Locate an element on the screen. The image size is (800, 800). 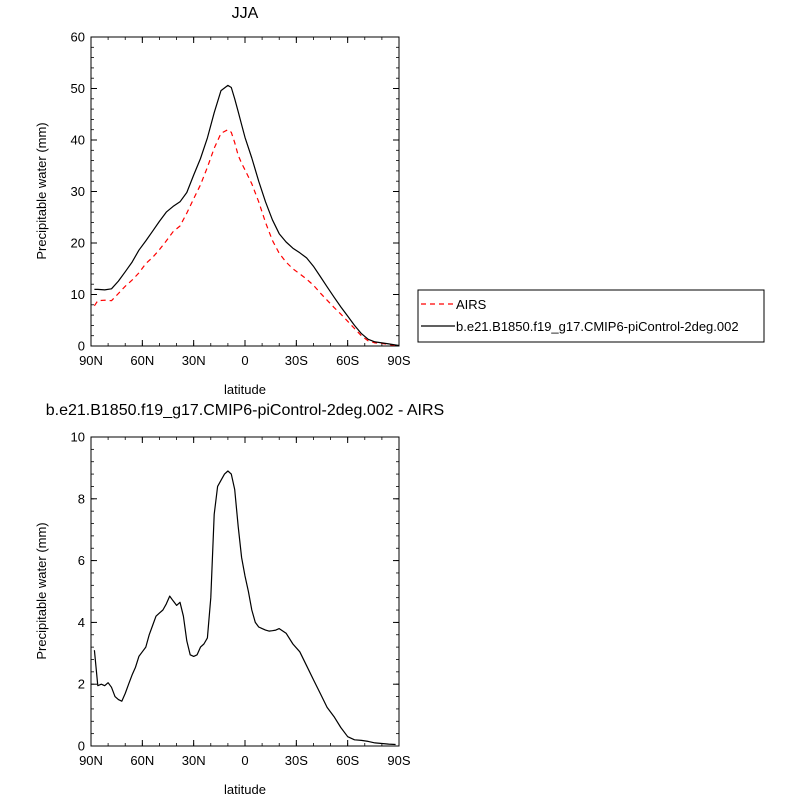
bottom-y-tick-label: 8 is located at coordinates (81, 498).